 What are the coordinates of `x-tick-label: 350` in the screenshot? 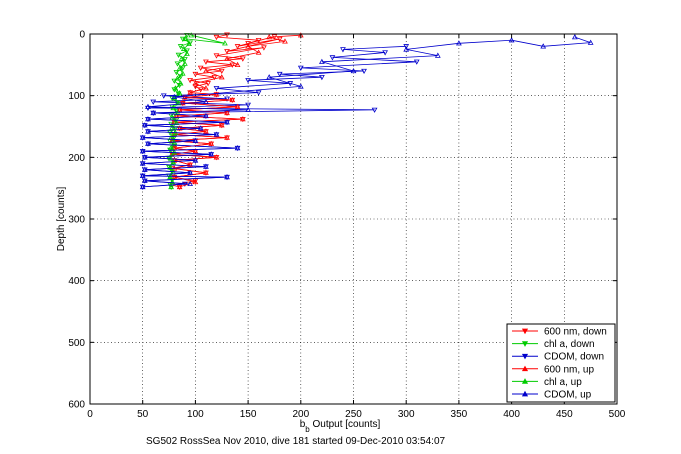 It's located at (459, 414).